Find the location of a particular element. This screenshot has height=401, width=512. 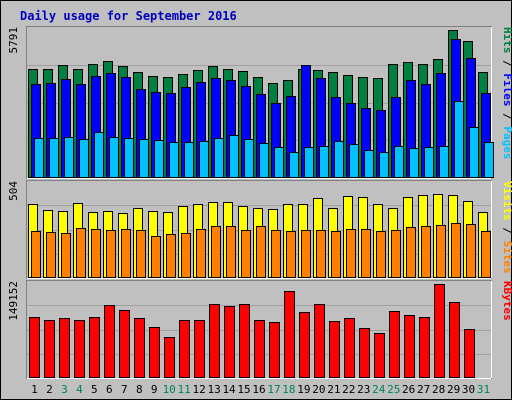

y-max-label: 504 is located at coordinates (13, 191).